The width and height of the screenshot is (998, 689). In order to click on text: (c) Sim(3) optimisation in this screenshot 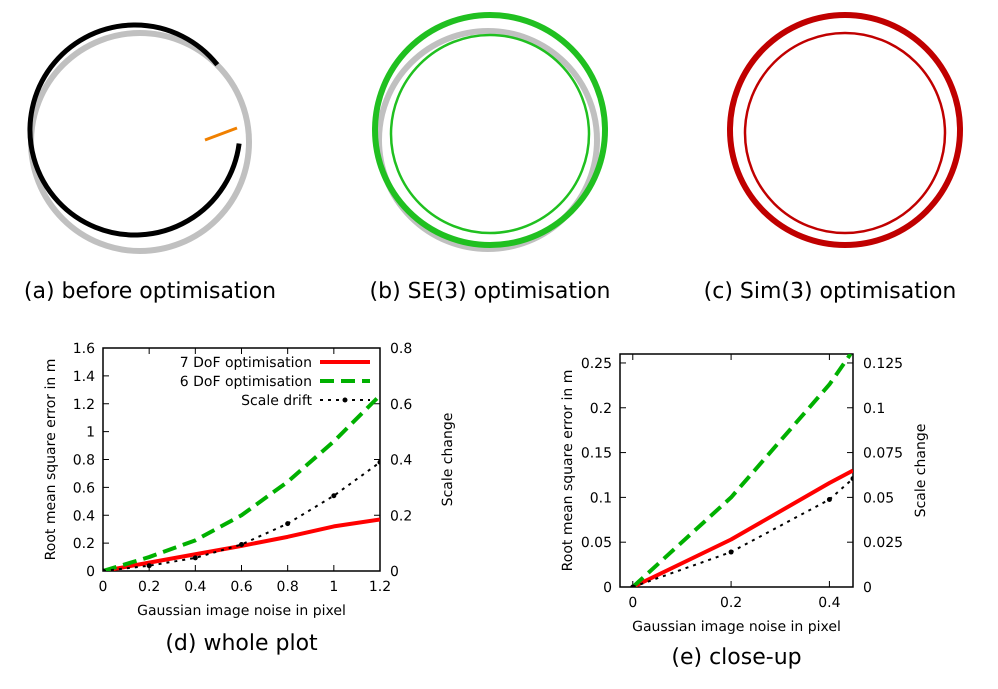, I will do `click(830, 291)`.